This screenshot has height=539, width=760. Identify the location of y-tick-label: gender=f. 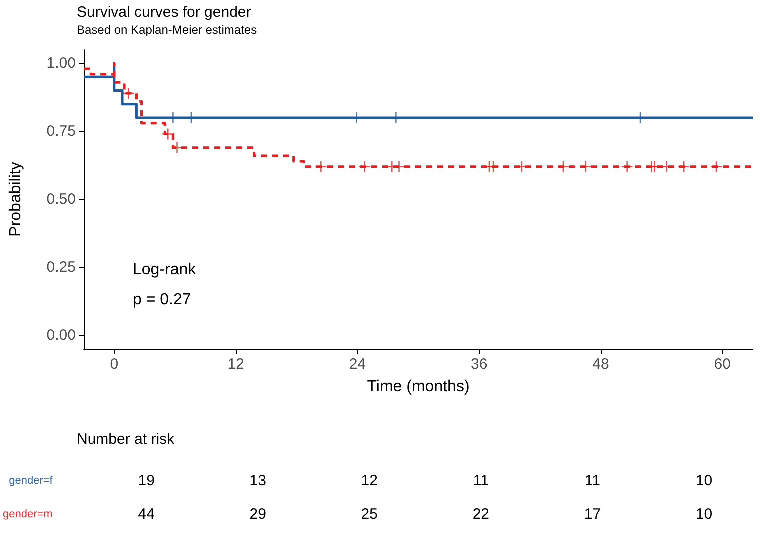
(31, 480).